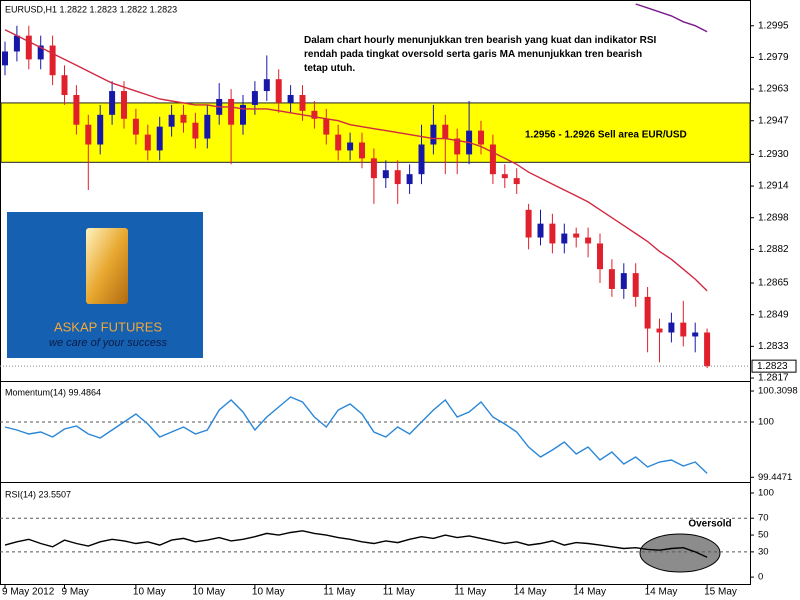 The width and height of the screenshot is (800, 600). I want to click on logo-subtitle: we care of your success, so click(108, 343).